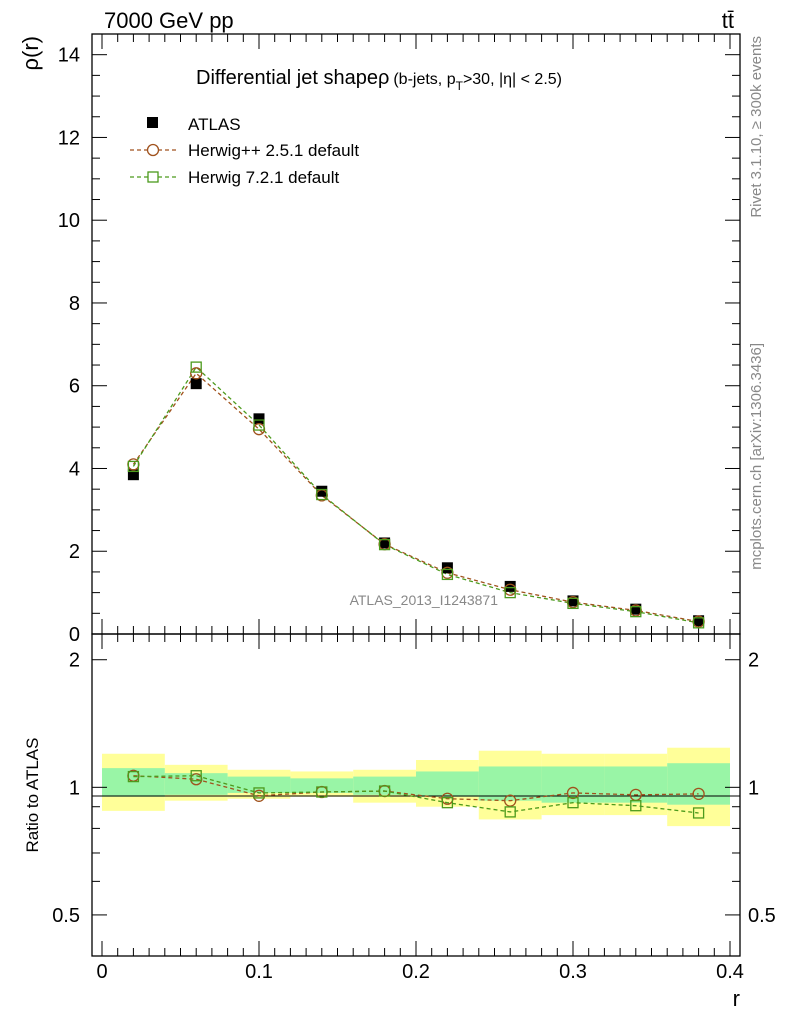  I want to click on mcplots-label: mcplots.cern.ch [arXiv:1306.3436], so click(756, 456).